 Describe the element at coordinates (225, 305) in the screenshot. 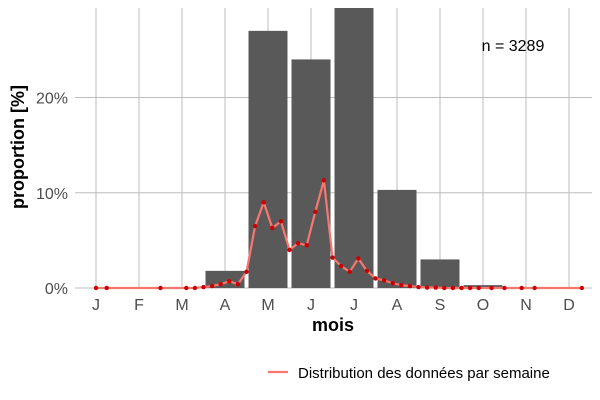

I see `x-tick-label-3: A` at that location.